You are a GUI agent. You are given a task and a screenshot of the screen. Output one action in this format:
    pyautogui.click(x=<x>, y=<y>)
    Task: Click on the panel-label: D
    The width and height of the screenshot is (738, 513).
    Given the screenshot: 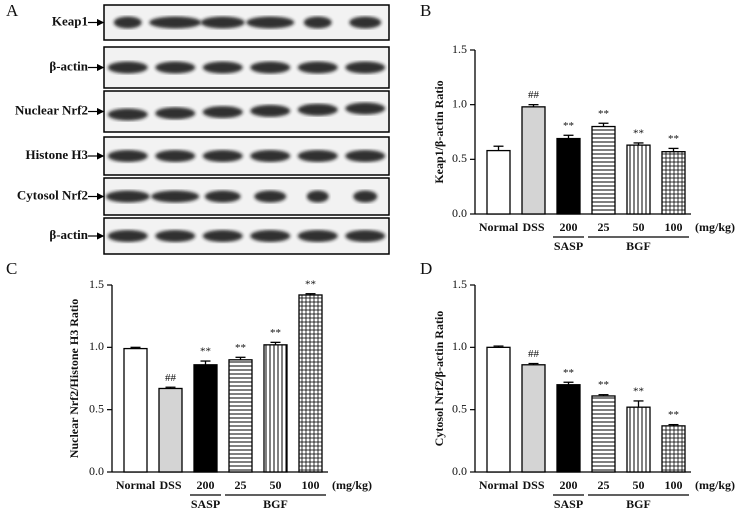 What is the action you would take?
    pyautogui.click(x=426, y=268)
    